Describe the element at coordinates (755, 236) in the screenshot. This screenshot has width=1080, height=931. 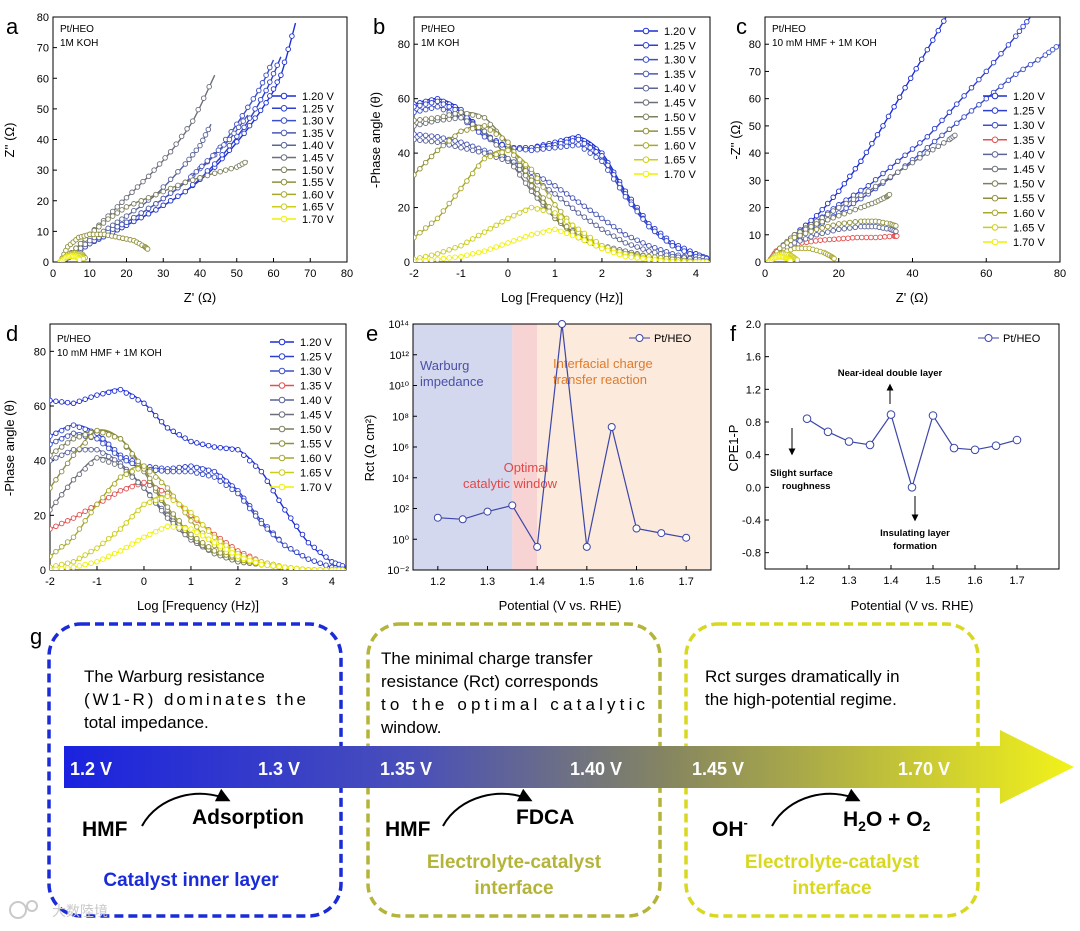
I see `panel-c-ytick-label: 10` at that location.